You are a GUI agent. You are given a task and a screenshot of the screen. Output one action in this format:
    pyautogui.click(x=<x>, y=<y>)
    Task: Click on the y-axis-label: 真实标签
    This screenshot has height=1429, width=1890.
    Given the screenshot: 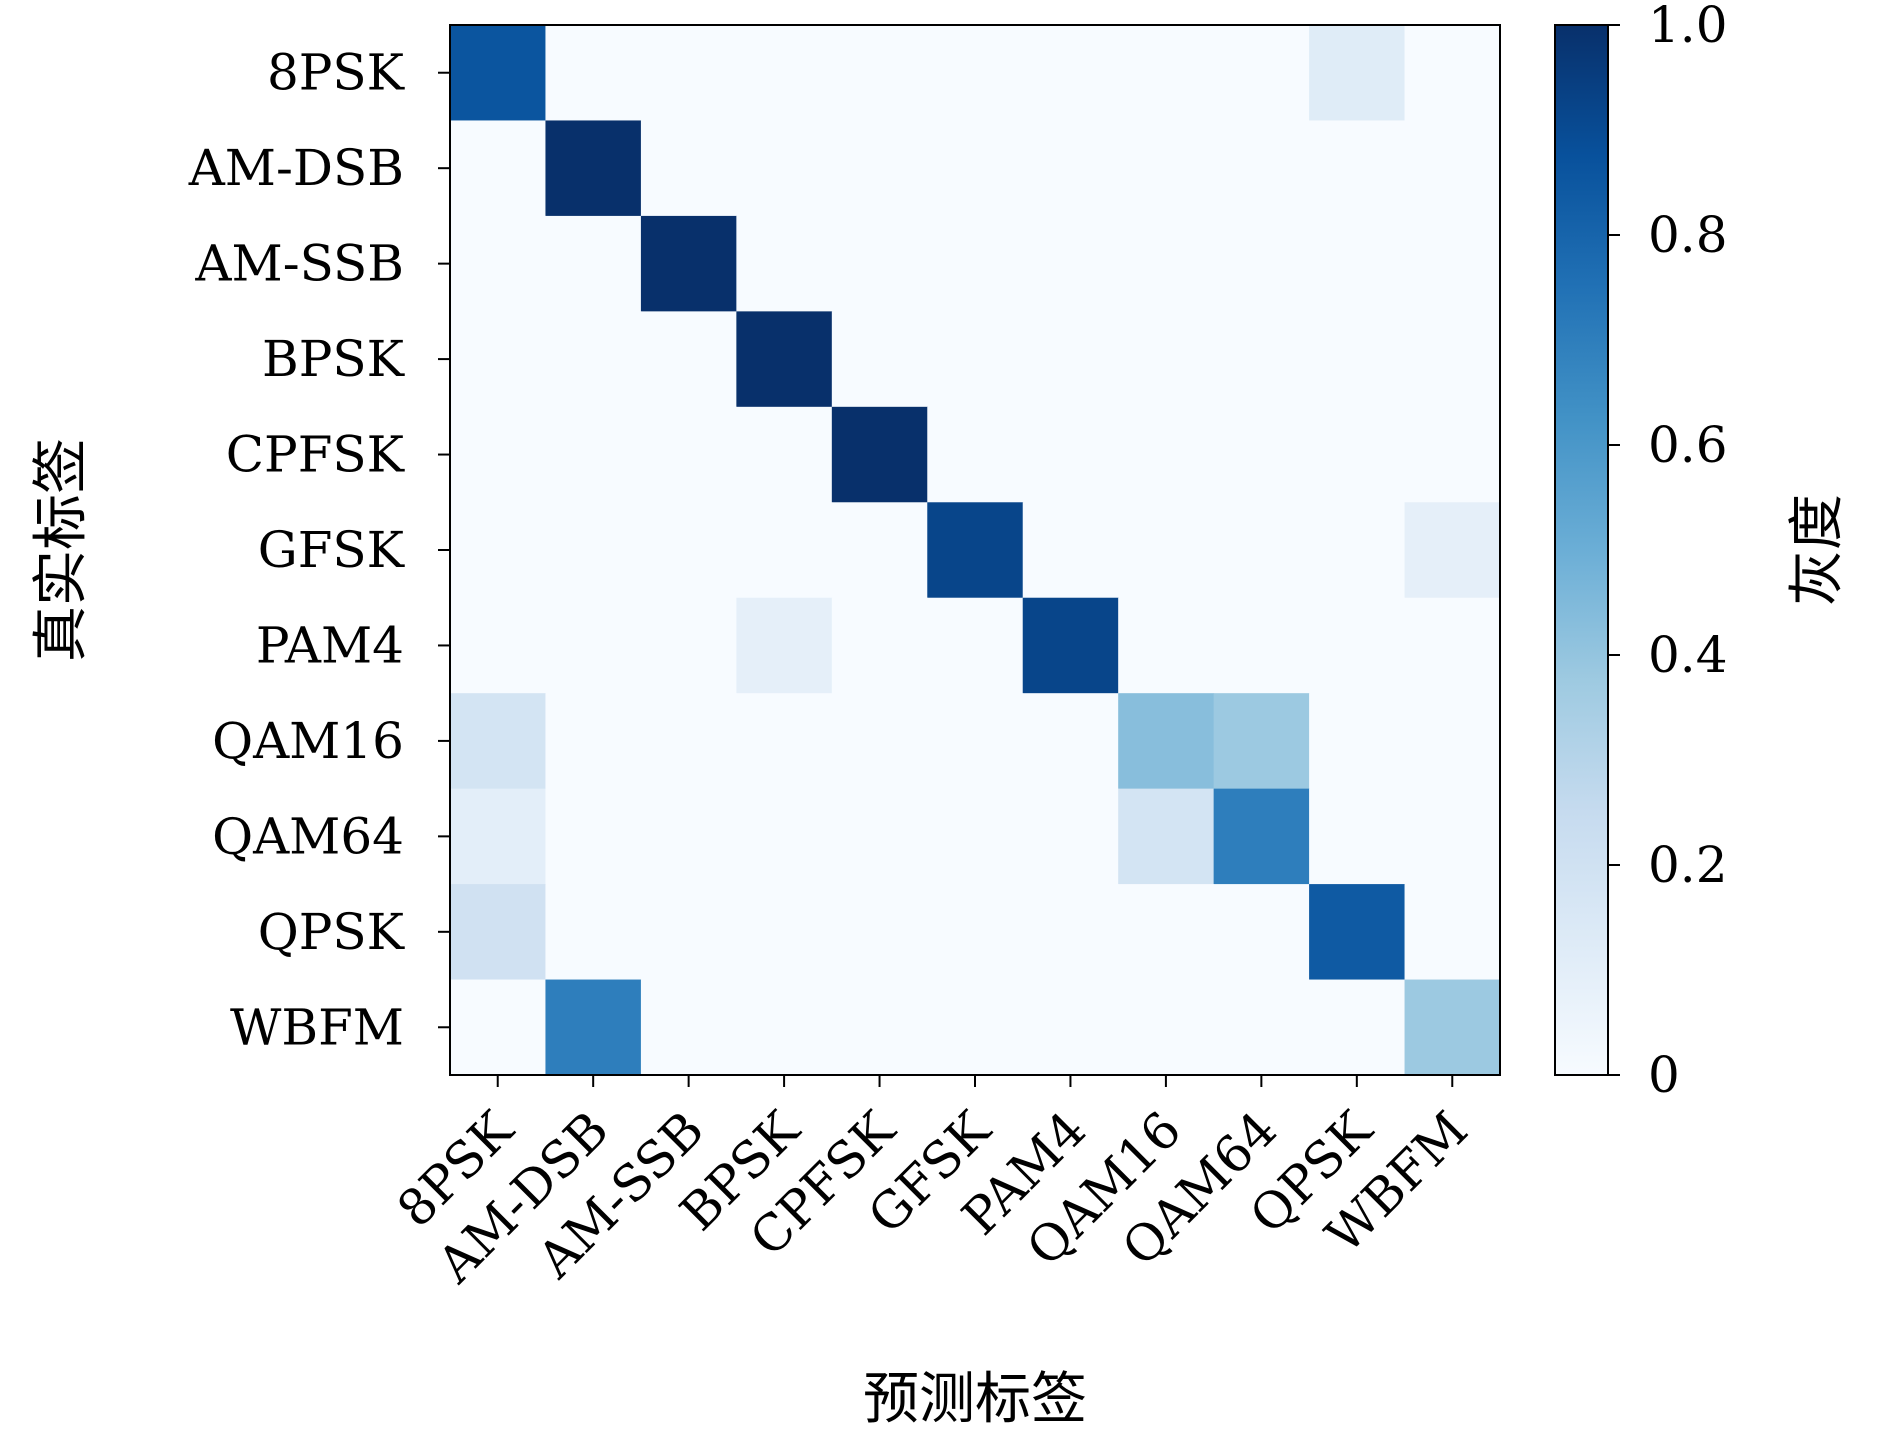 What is the action you would take?
    pyautogui.click(x=61, y=550)
    